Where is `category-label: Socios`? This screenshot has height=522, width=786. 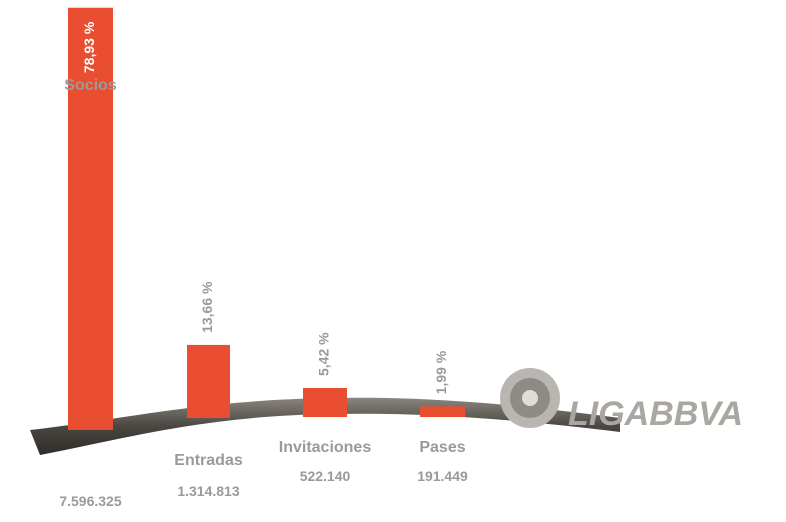
category-label: Socios is located at coordinates (90, 85).